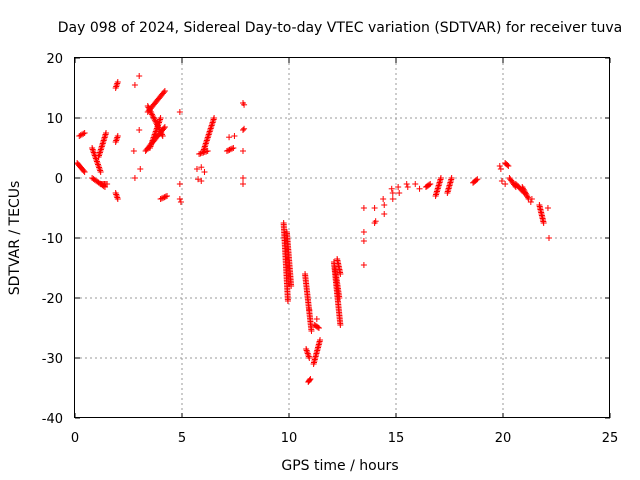 Image resolution: width=640 pixels, height=480 pixels. What do you see at coordinates (182, 438) in the screenshot?
I see `x-tick-label: 5` at bounding box center [182, 438].